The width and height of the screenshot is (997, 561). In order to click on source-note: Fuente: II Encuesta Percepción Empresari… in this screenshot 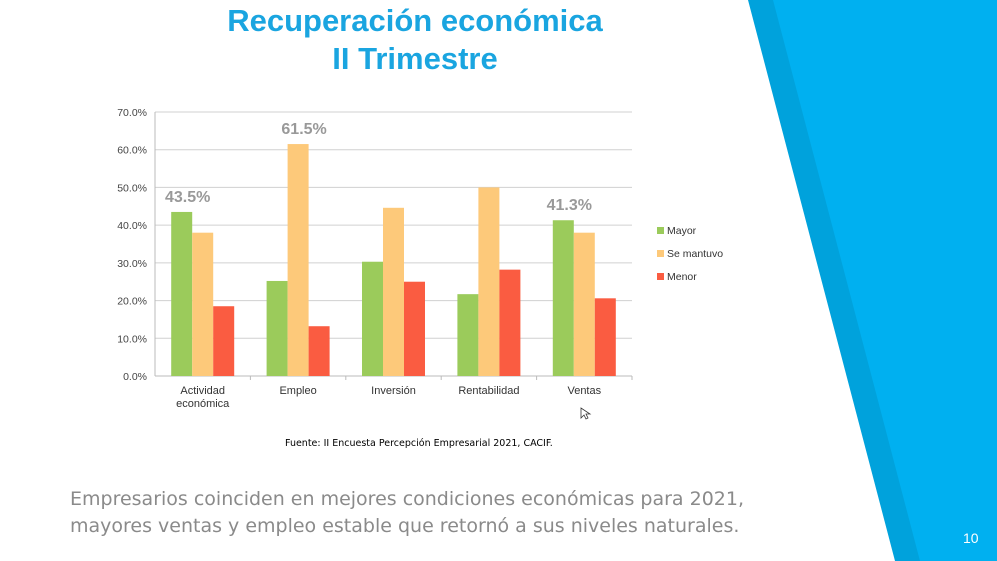, I will do `click(419, 443)`.